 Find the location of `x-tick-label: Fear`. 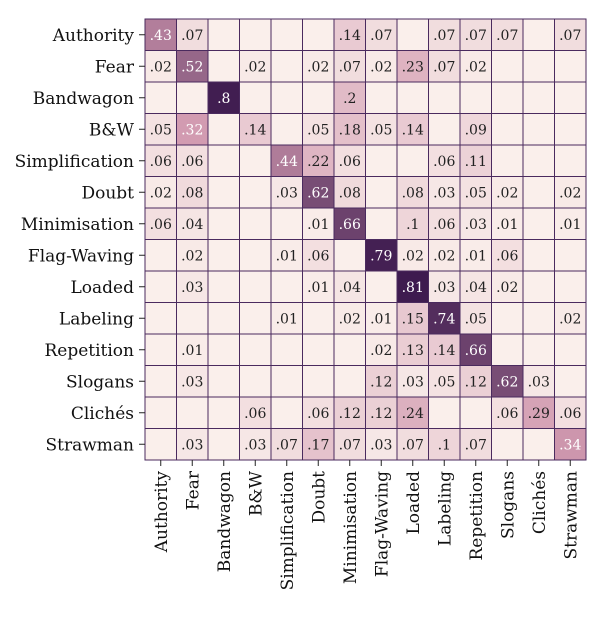

x-tick-label: Fear is located at coordinates (193, 490).